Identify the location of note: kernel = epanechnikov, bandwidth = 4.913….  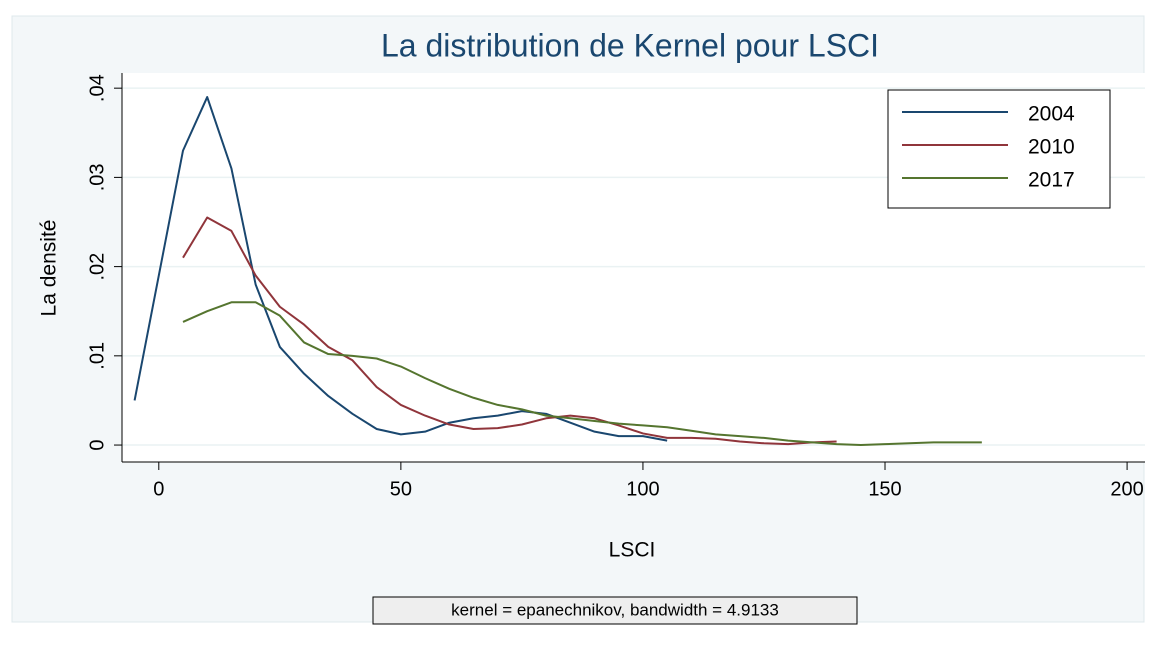
(615, 609).